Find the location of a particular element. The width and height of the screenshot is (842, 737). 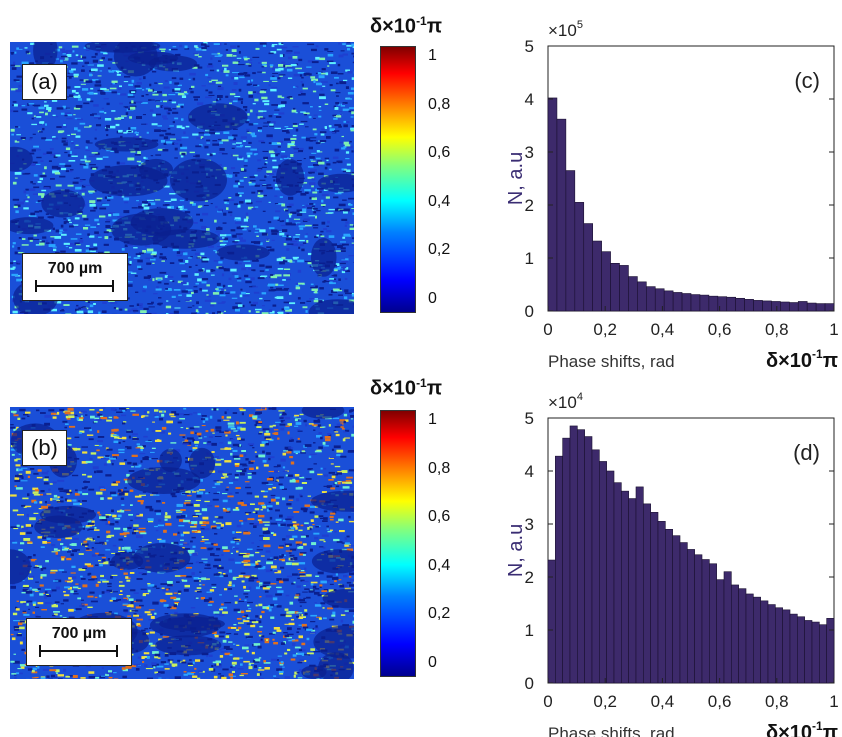

panel-label-a: (a) is located at coordinates (44, 82).